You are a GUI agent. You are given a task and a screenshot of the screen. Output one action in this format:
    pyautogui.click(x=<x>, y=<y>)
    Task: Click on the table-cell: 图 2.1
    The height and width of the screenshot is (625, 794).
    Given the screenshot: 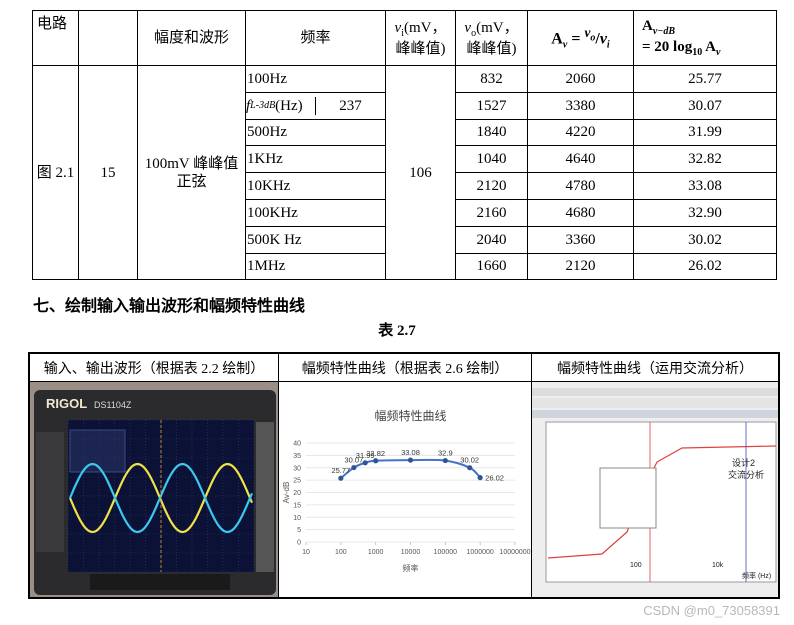 What is the action you would take?
    pyautogui.click(x=55, y=172)
    